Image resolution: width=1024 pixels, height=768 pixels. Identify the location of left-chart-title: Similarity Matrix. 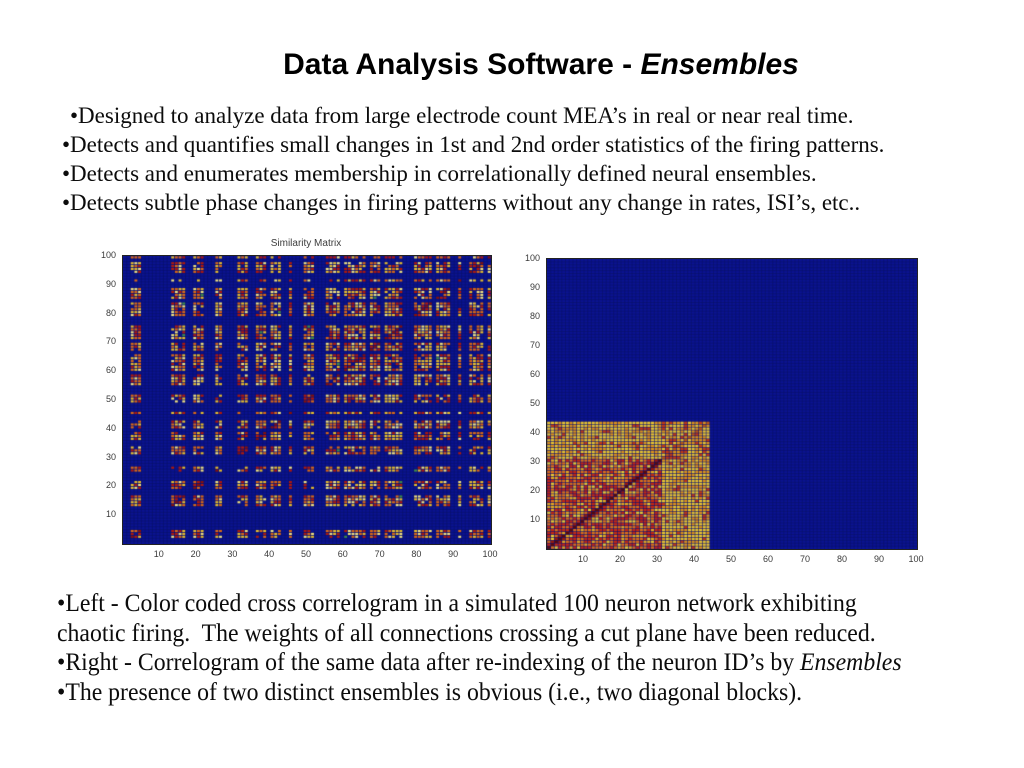
(306, 243).